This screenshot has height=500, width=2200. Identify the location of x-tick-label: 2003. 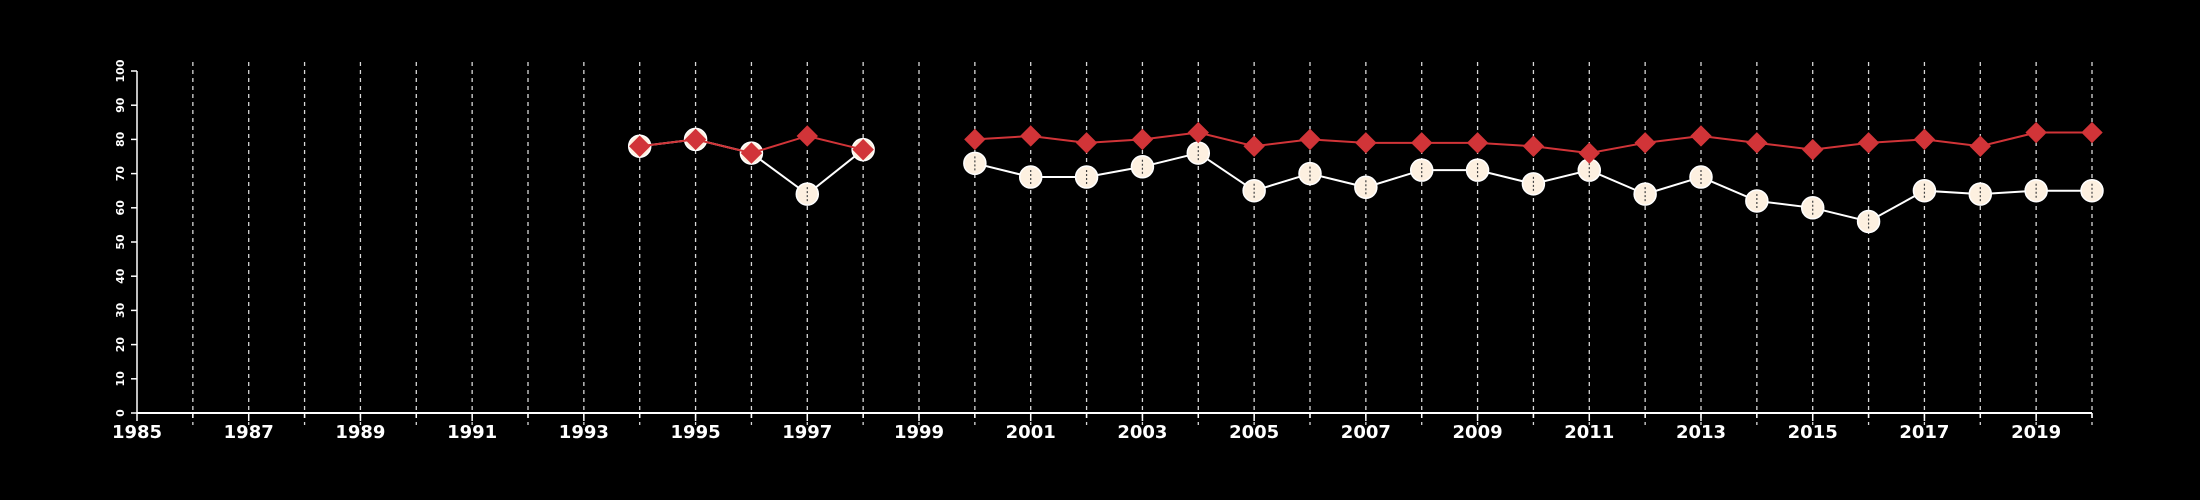
(1142, 432).